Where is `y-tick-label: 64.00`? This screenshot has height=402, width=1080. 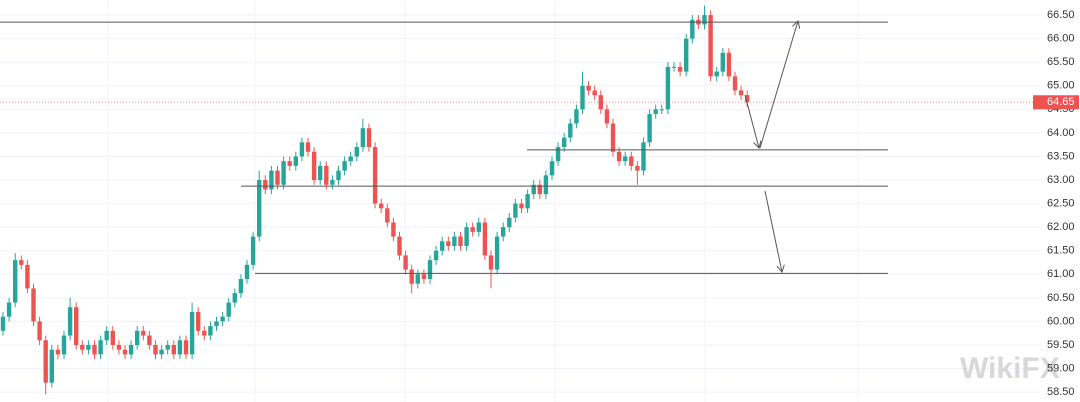 y-tick-label: 64.00 is located at coordinates (1061, 133).